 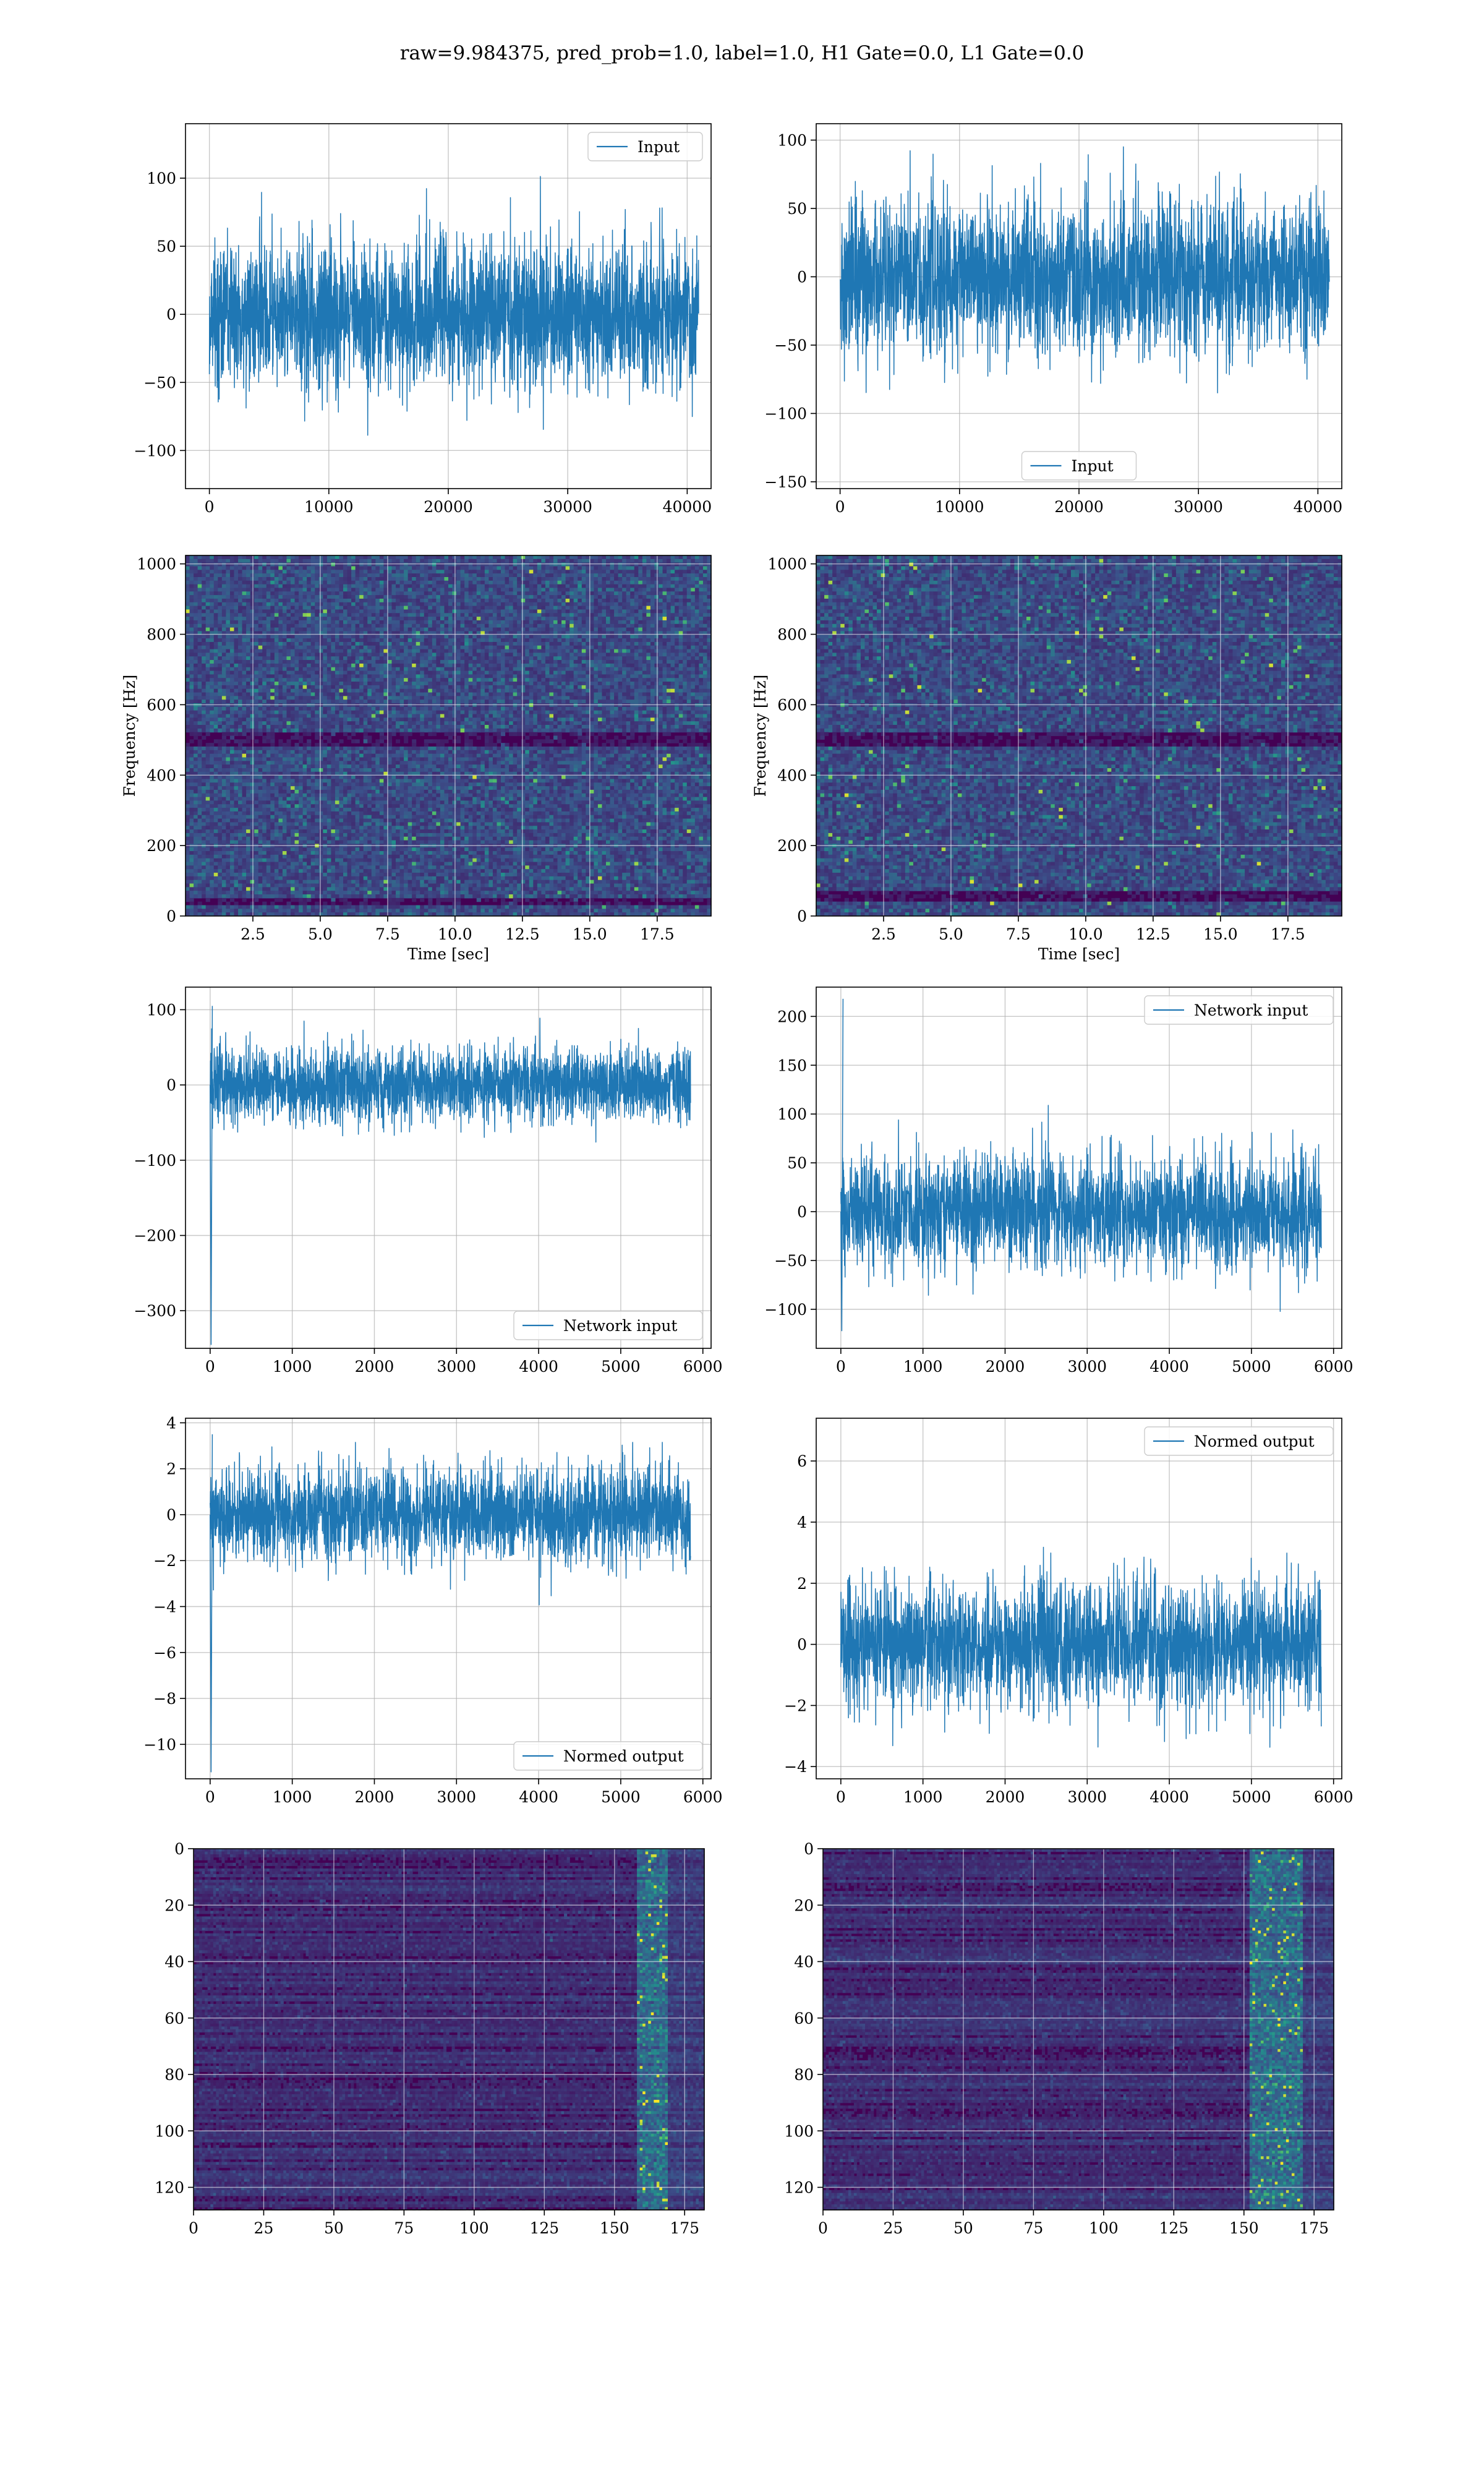 What do you see at coordinates (567, 507) in the screenshot?
I see `x-tick-label: 30000` at bounding box center [567, 507].